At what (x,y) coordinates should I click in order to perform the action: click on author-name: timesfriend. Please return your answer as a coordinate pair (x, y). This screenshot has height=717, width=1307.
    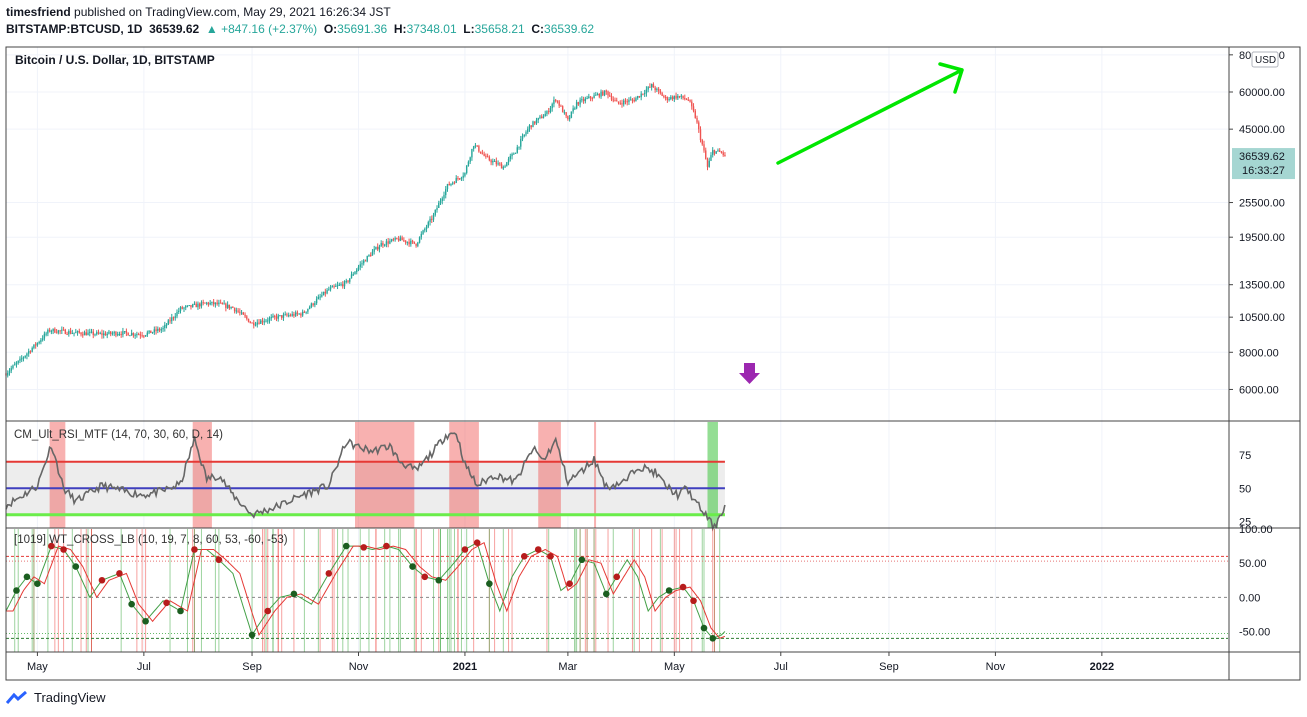
    Looking at the image, I should click on (38, 12).